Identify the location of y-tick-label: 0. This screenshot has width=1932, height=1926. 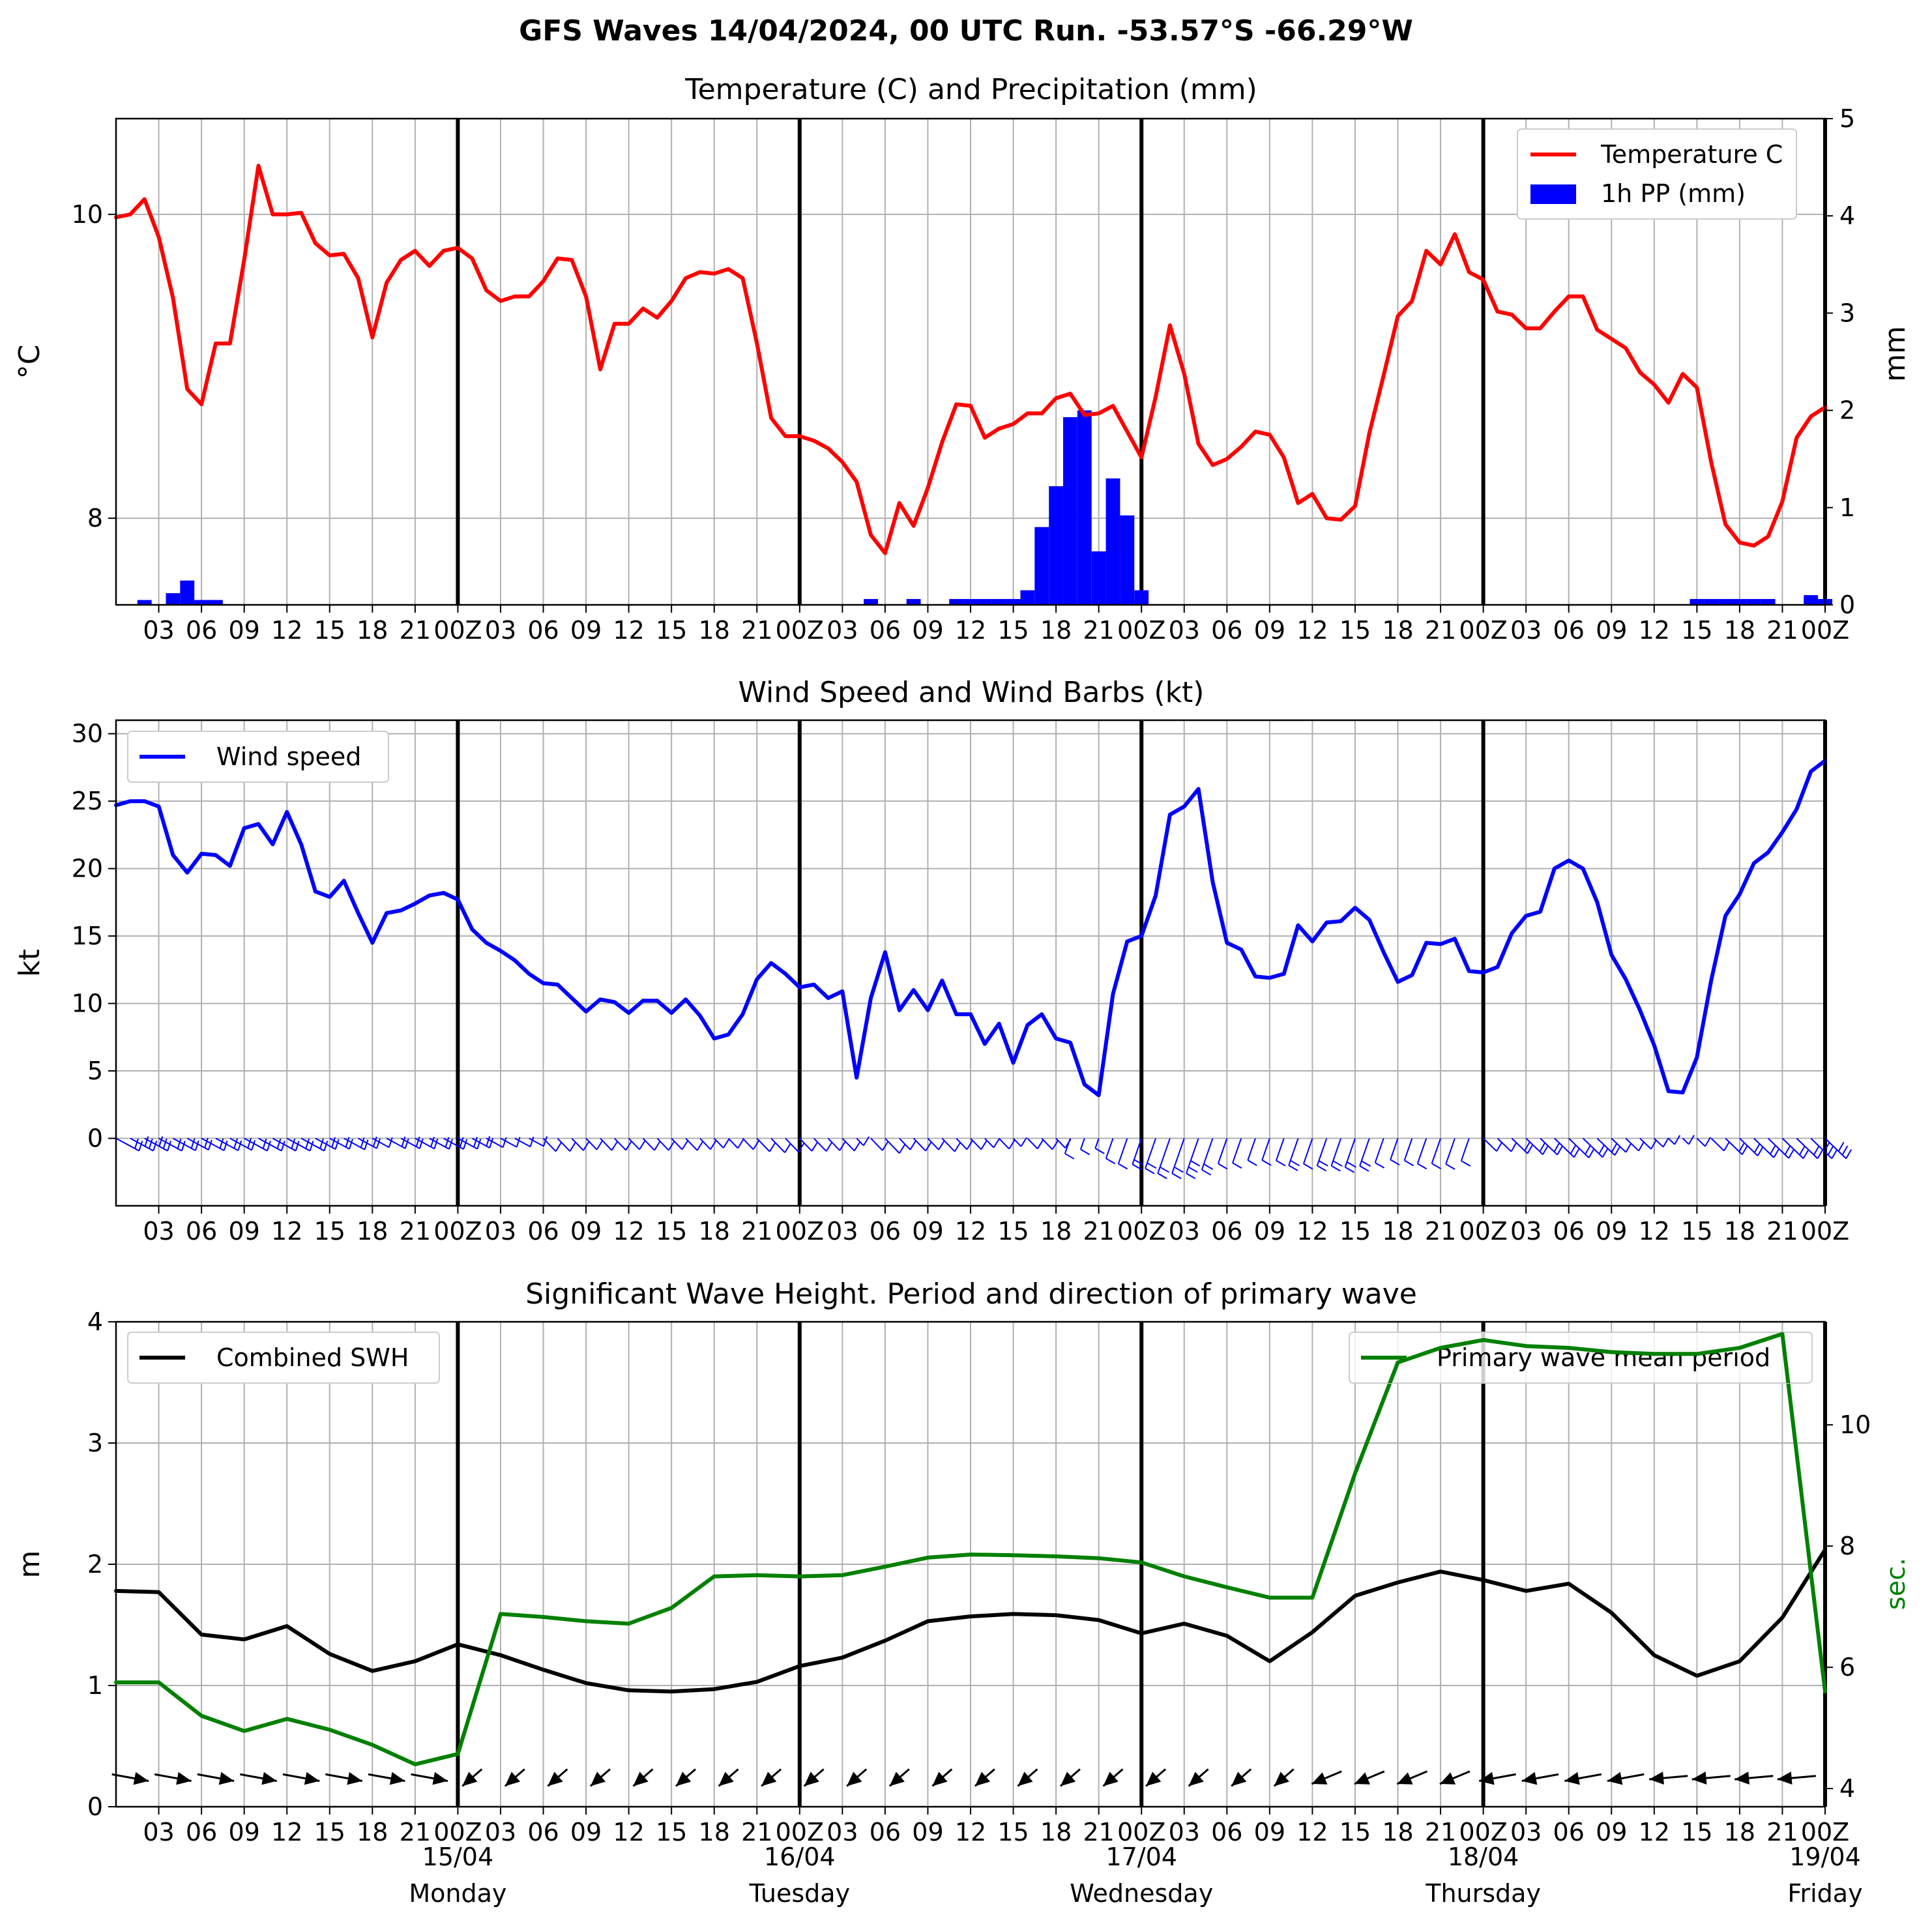
(95, 1138).